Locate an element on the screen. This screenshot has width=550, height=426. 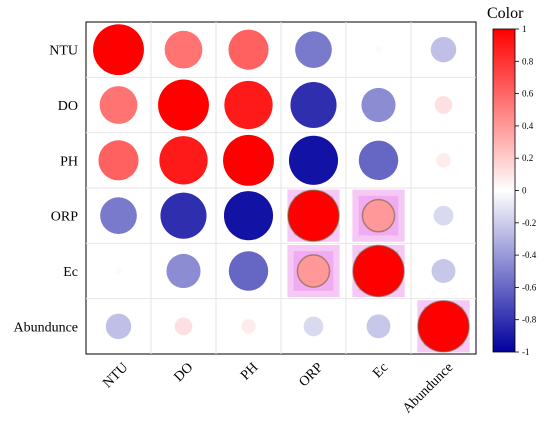
corr-circle-ph-orp is located at coordinates (313, 160).